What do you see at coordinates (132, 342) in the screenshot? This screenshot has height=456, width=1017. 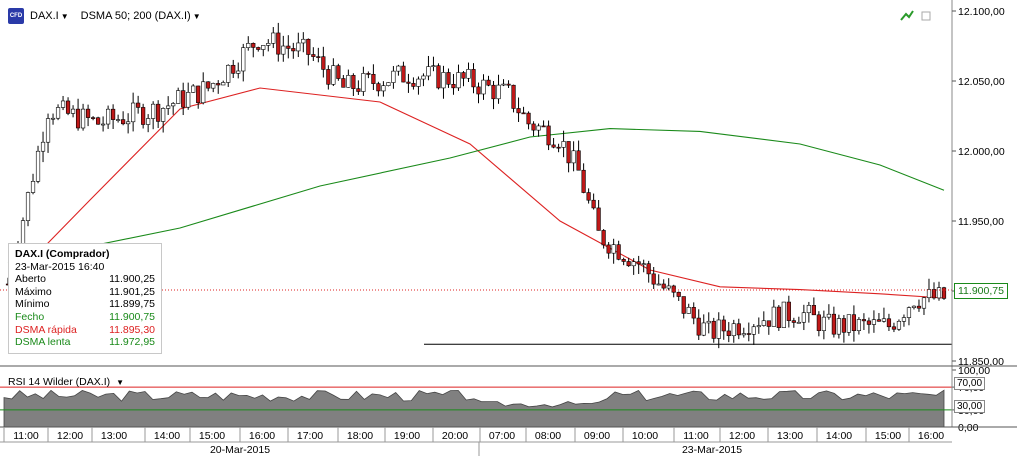 I see `info-row-value: 11.972,95` at bounding box center [132, 342].